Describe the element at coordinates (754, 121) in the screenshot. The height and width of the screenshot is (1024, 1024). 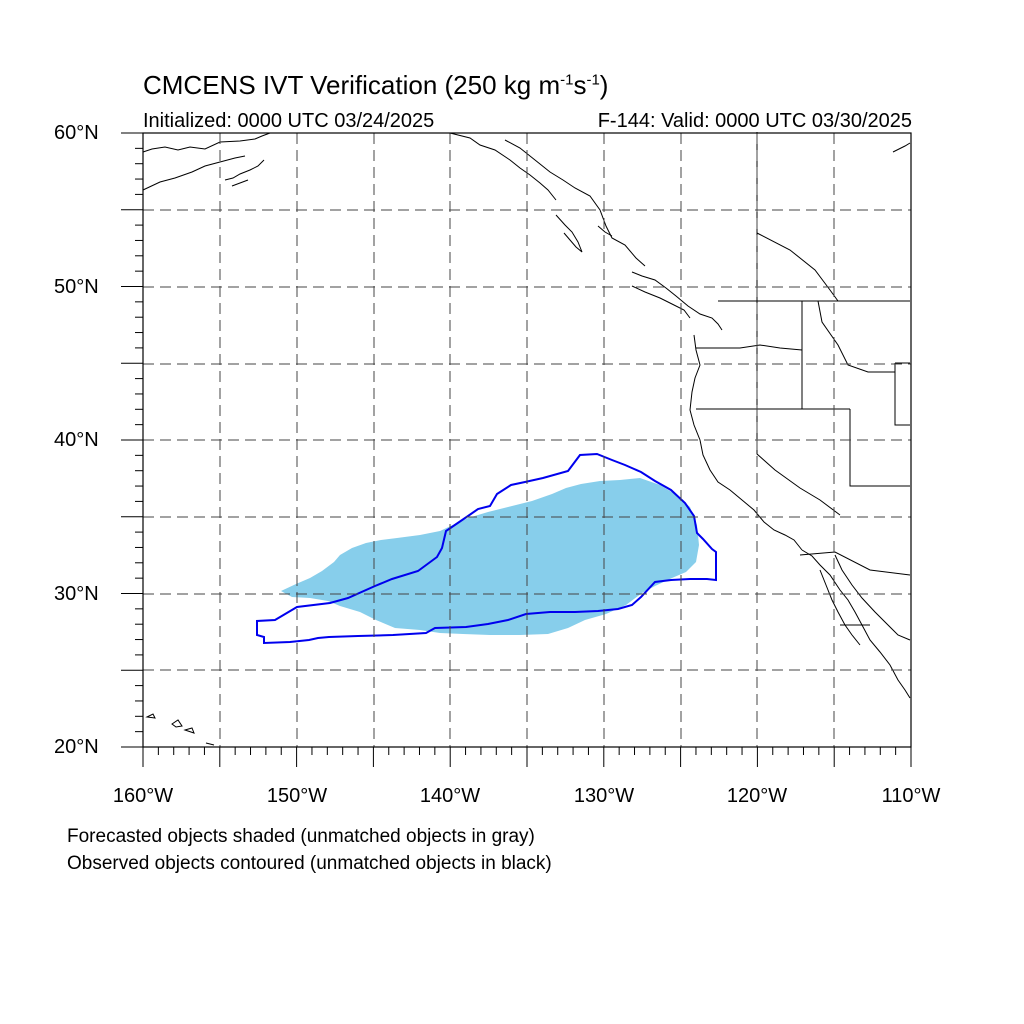
I see `valid-time-label: F-144: Valid: 0000 UTC 03/30/2025` at that location.